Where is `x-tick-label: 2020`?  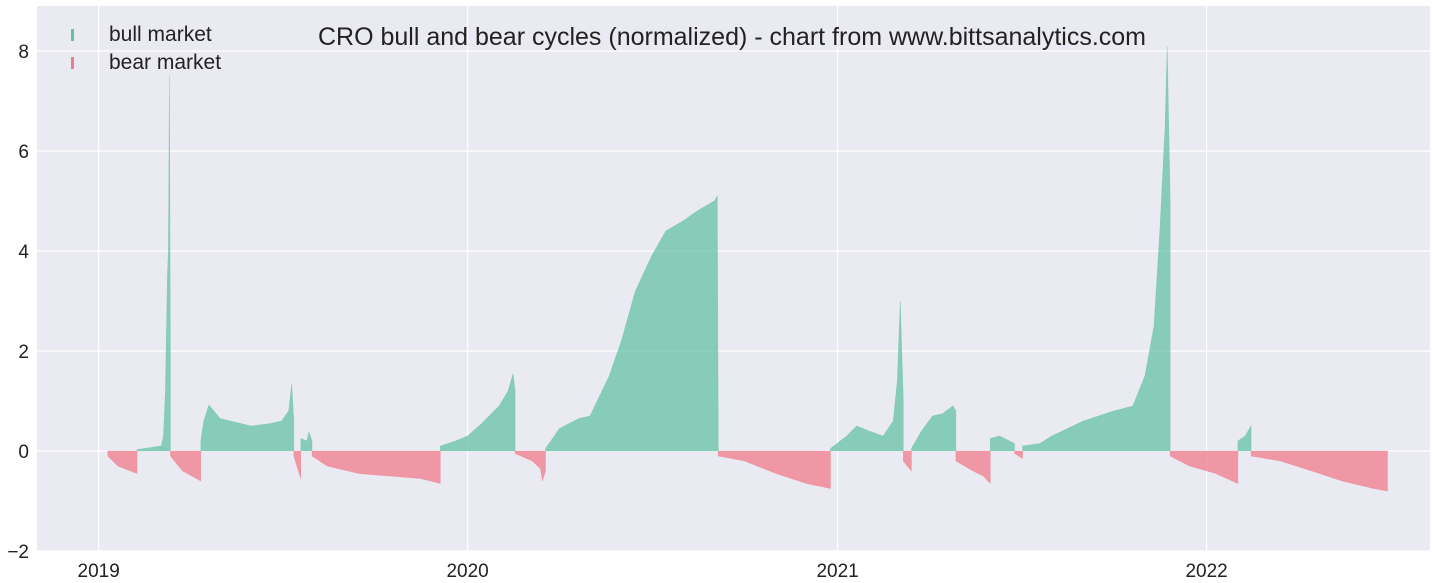
x-tick-label: 2020 is located at coordinates (467, 571).